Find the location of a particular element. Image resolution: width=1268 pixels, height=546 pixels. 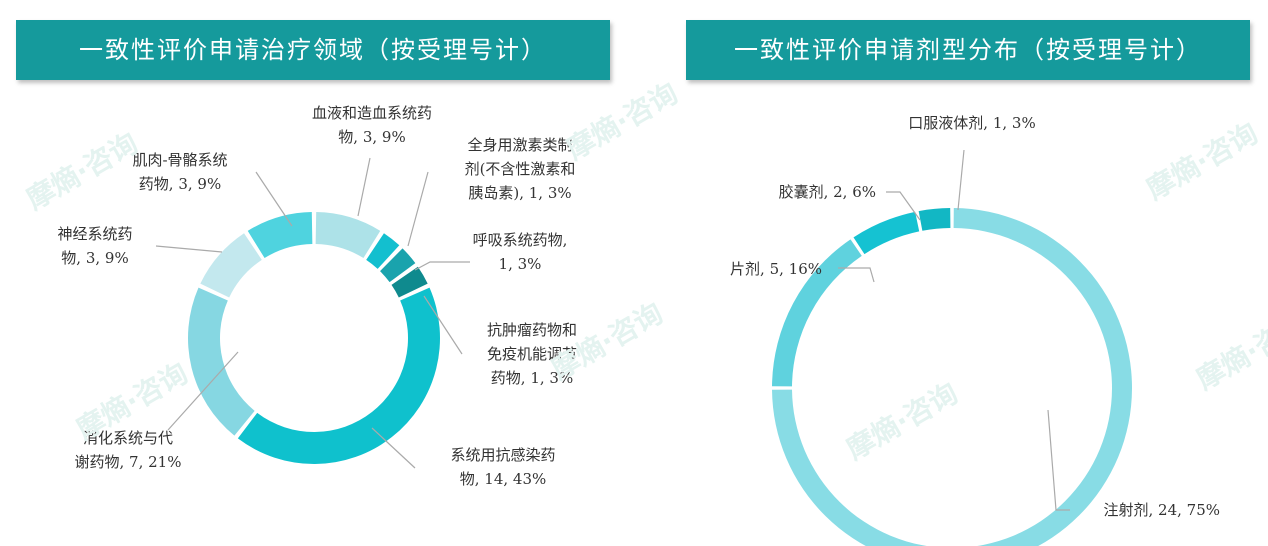

slice-label-line: 系统用抗感染药 is located at coordinates (502, 455).